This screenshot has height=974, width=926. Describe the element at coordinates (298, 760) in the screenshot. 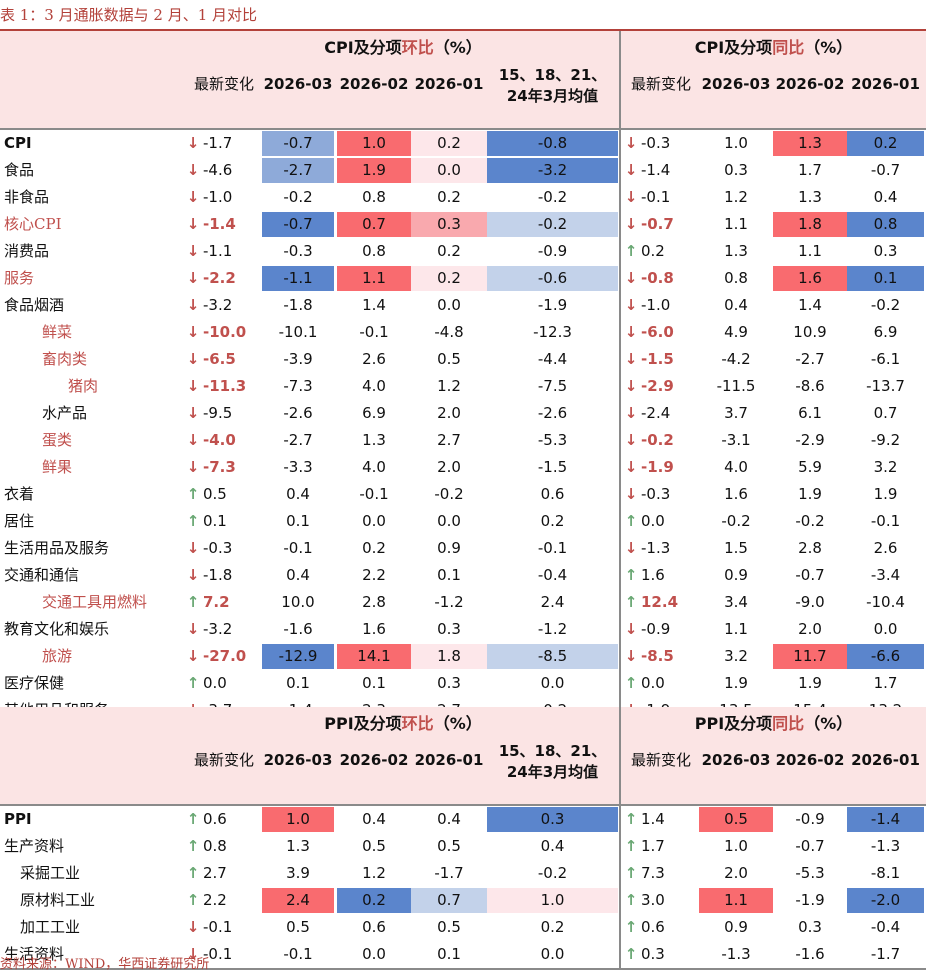

I see `ppi-mom-col-header: 2026-03` at that location.